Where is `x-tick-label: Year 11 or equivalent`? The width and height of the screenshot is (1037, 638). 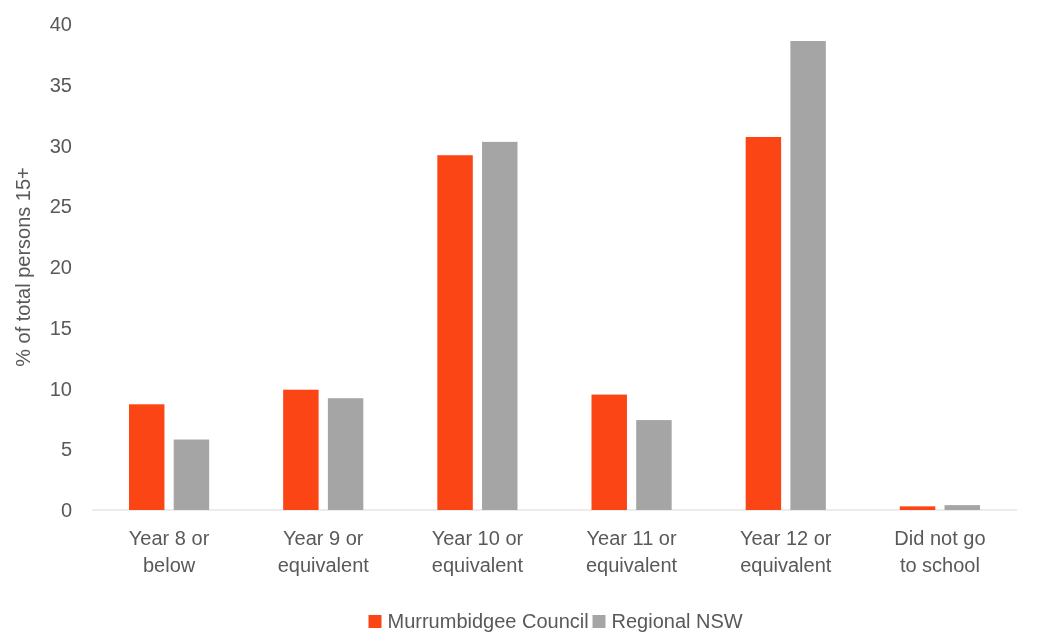 x-tick-label: Year 11 or equivalent is located at coordinates (631, 551).